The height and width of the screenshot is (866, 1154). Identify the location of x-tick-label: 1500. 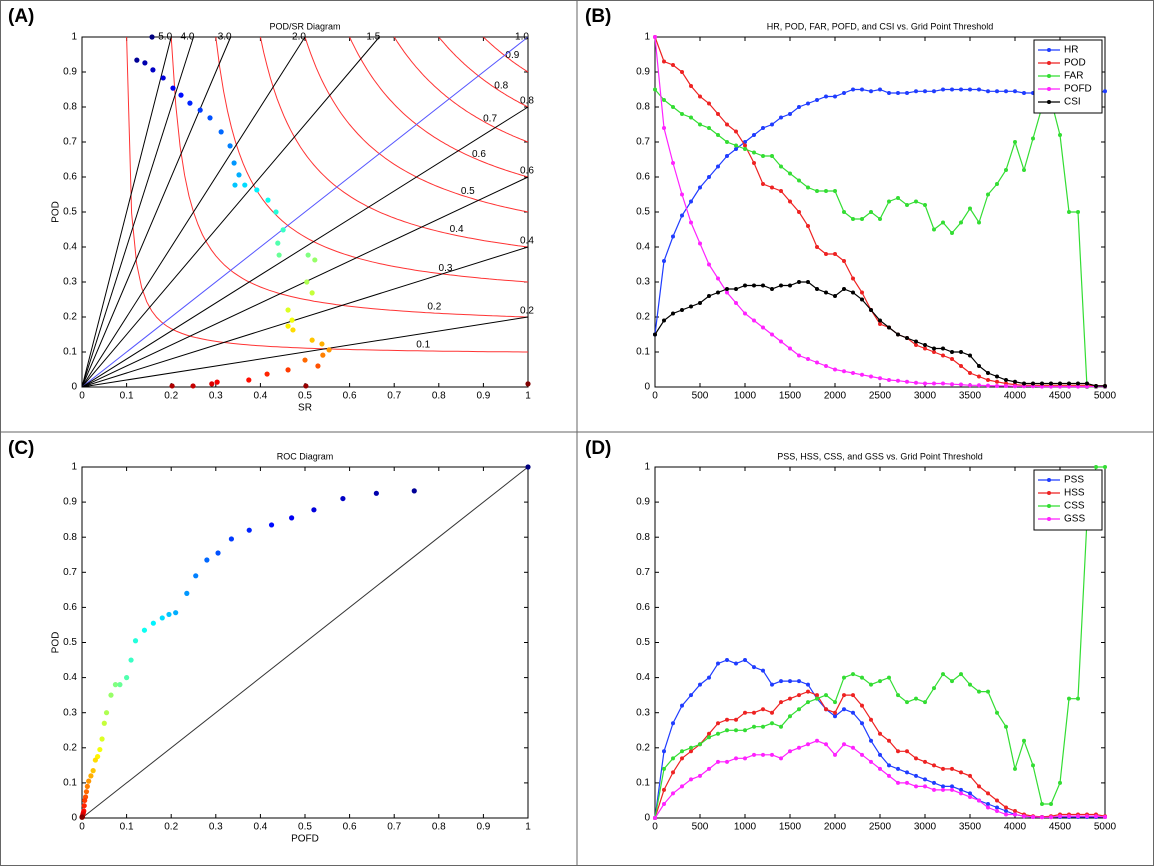
(790, 827).